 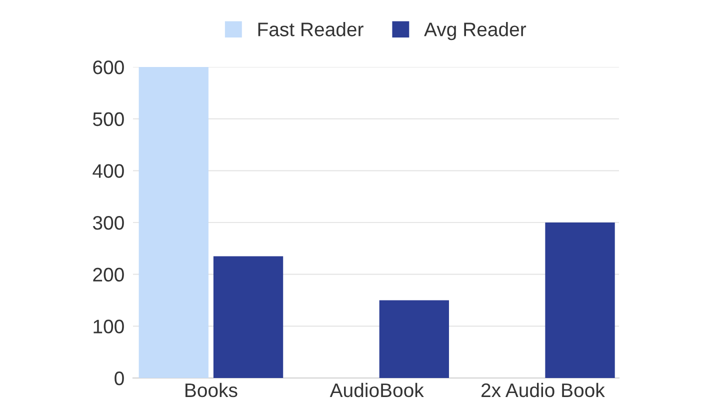 What do you see at coordinates (475, 31) in the screenshot?
I see `legend-label: Avg Reader` at bounding box center [475, 31].